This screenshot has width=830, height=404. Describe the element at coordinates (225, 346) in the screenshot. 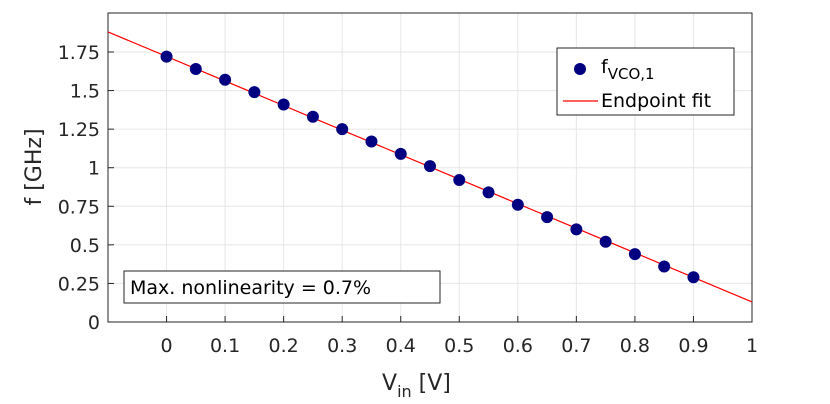

I see `x-tick-label: 0.1` at that location.